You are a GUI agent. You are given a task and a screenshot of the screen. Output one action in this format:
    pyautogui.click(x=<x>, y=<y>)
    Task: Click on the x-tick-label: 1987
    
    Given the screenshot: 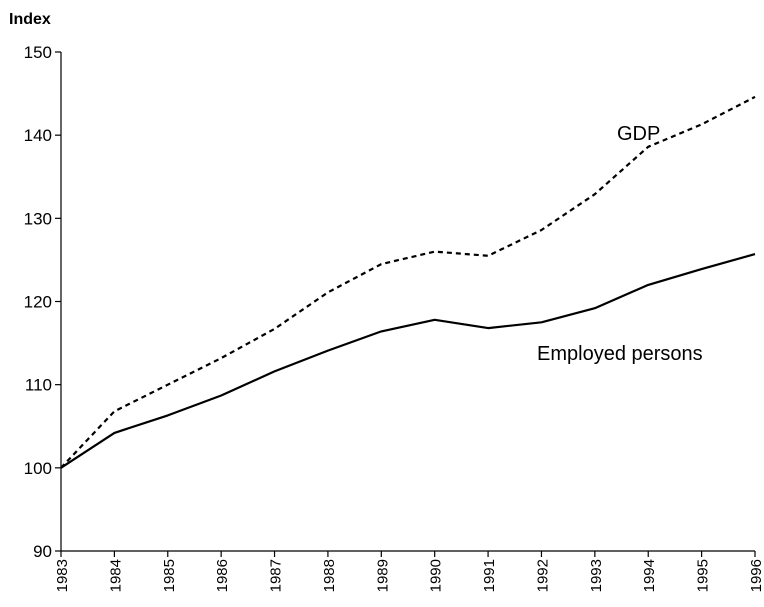 What is the action you would take?
    pyautogui.click(x=276, y=575)
    